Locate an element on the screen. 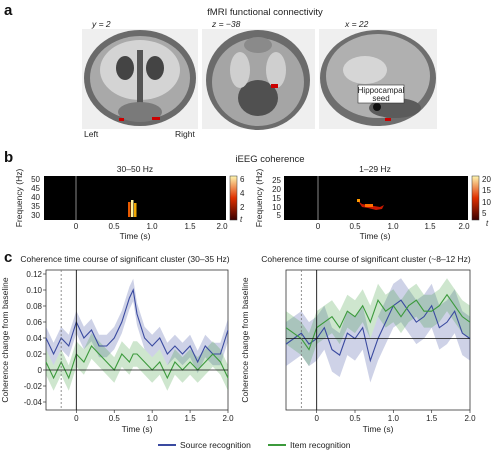  spectrogram-1-xtick: 1.5 is located at coordinates (190, 226).